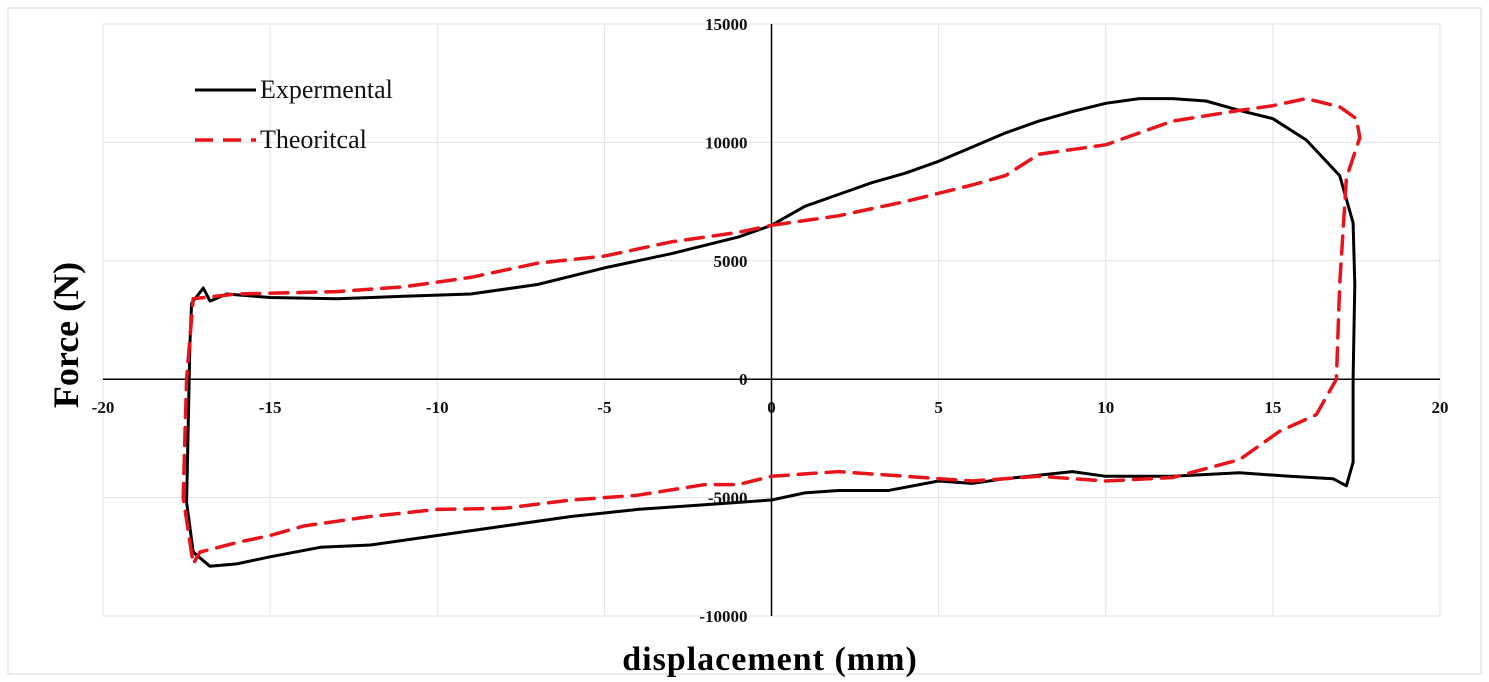 Image resolution: width=1489 pixels, height=682 pixels. What do you see at coordinates (1105, 407) in the screenshot?
I see `x-tick-label: 10` at bounding box center [1105, 407].